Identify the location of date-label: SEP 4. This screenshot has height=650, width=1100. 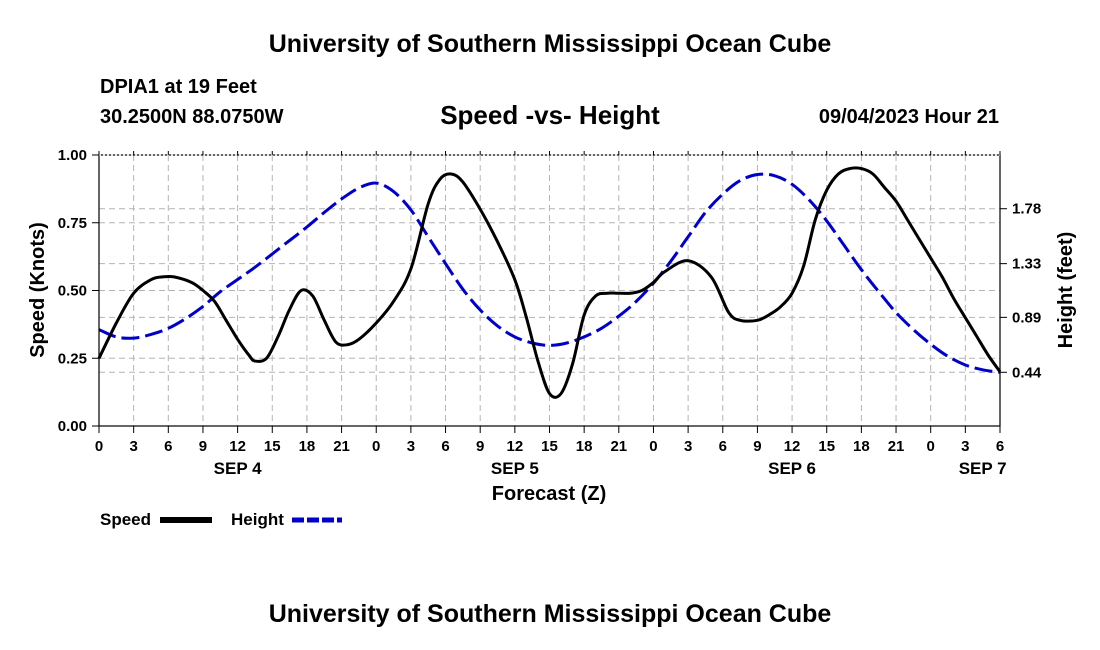
(238, 468).